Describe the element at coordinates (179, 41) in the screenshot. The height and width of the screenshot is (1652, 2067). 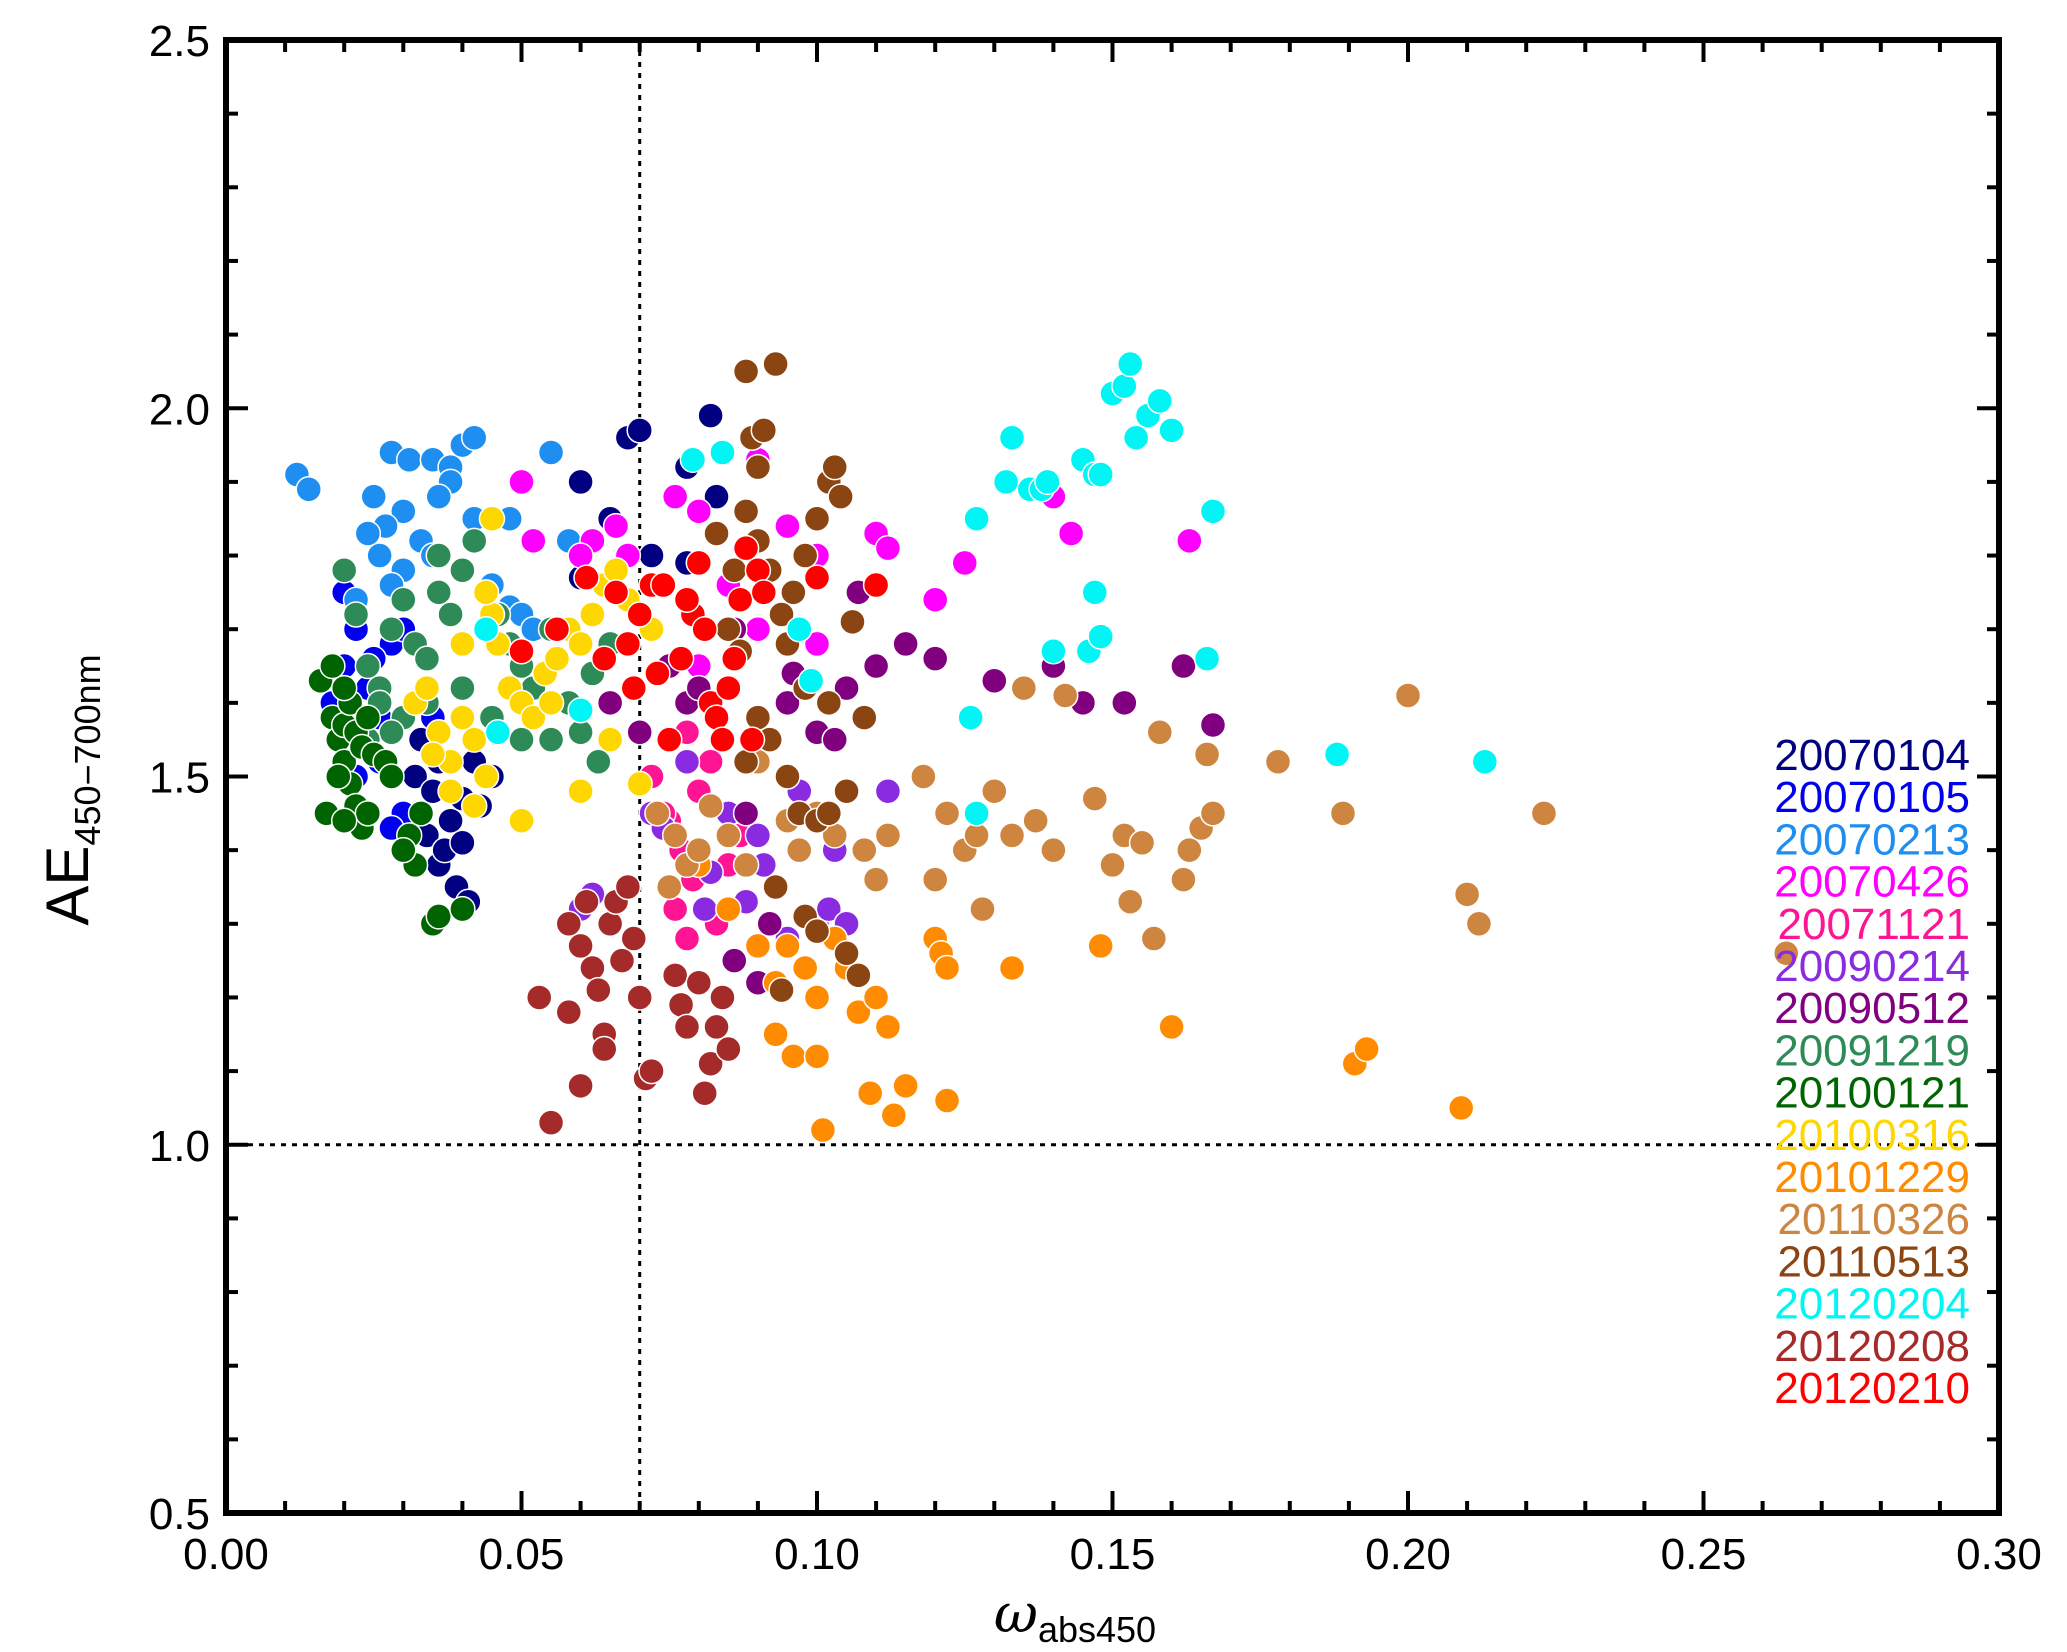
I see `y-tick-label: 2.5` at that location.